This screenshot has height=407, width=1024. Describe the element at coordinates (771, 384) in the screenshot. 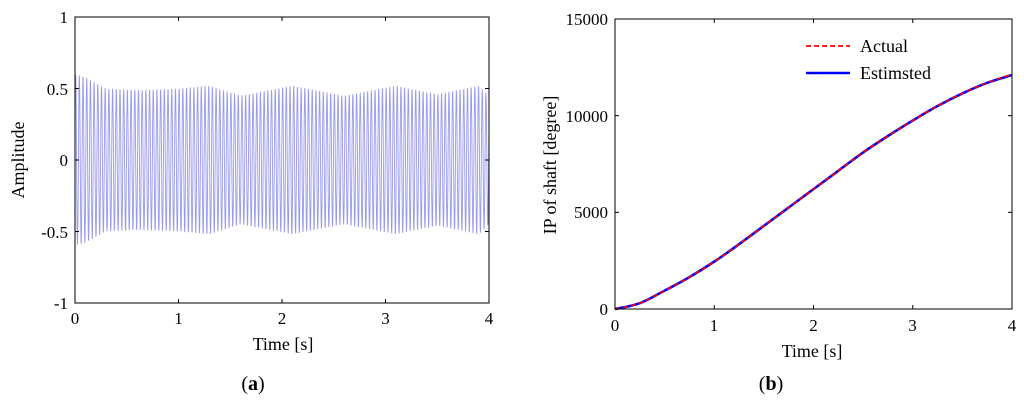

I see `chart-b-caption: (b)` at that location.